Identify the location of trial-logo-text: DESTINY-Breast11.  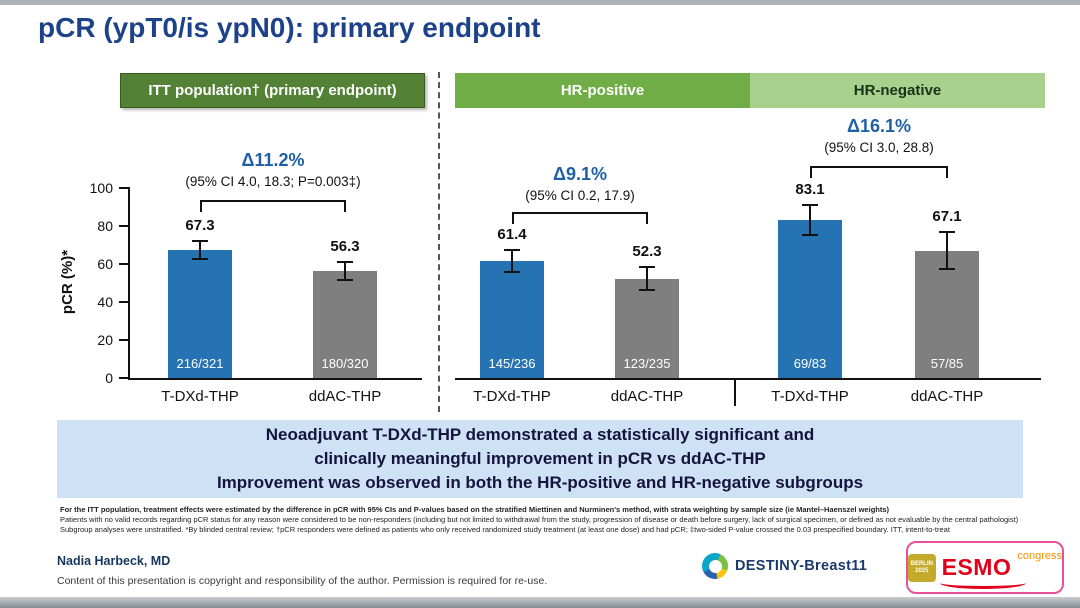
(801, 566).